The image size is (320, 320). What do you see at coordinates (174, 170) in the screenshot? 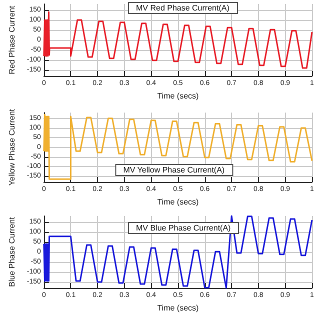
I see `annotation: MV Yellow Phase Current(A)` at bounding box center [174, 170].